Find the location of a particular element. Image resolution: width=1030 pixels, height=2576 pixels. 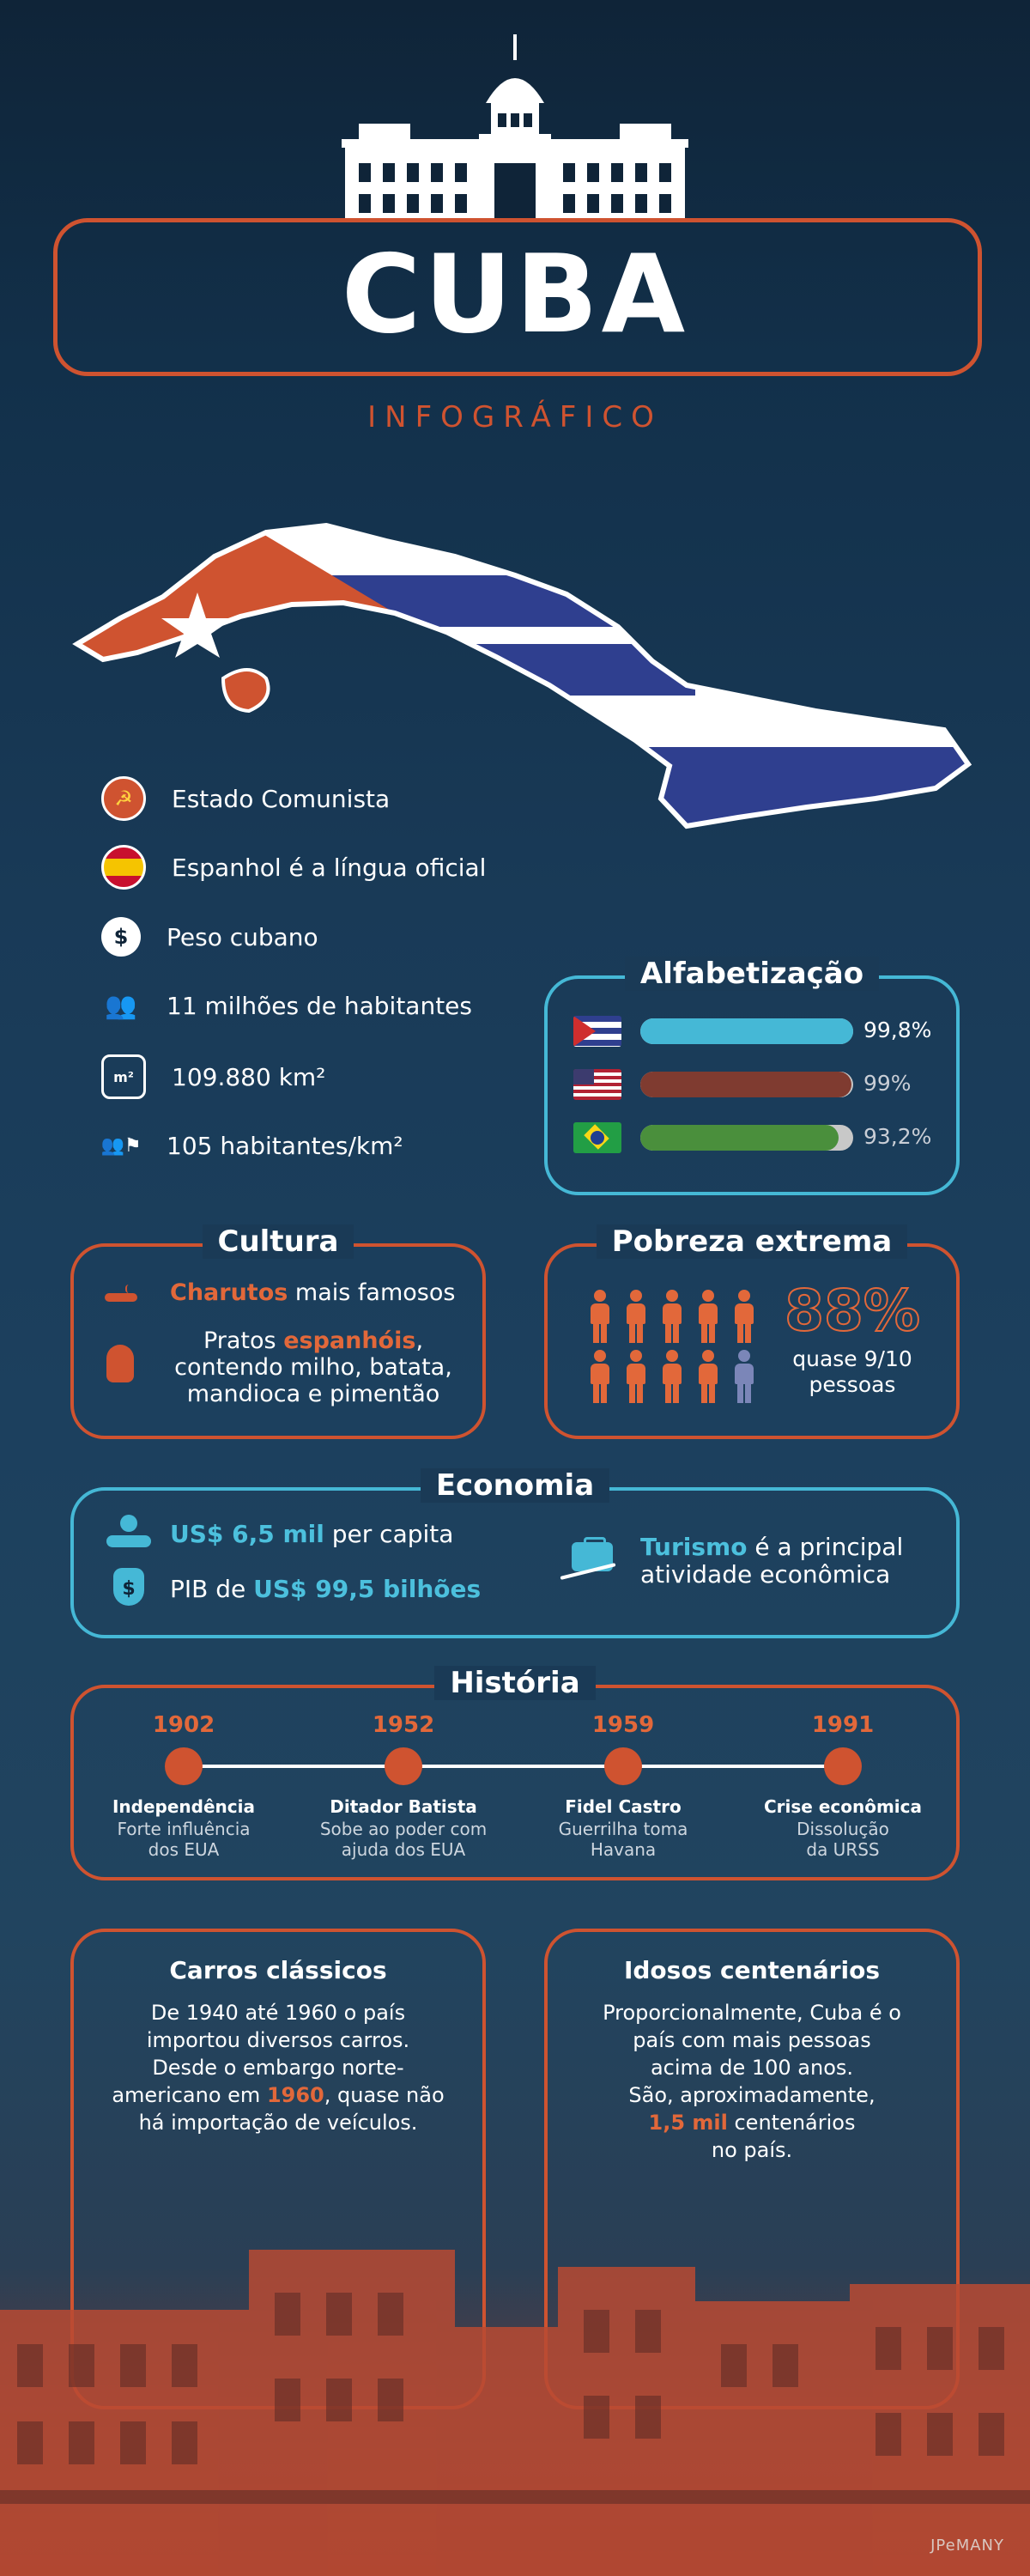

title-frame is located at coordinates (517, 297).